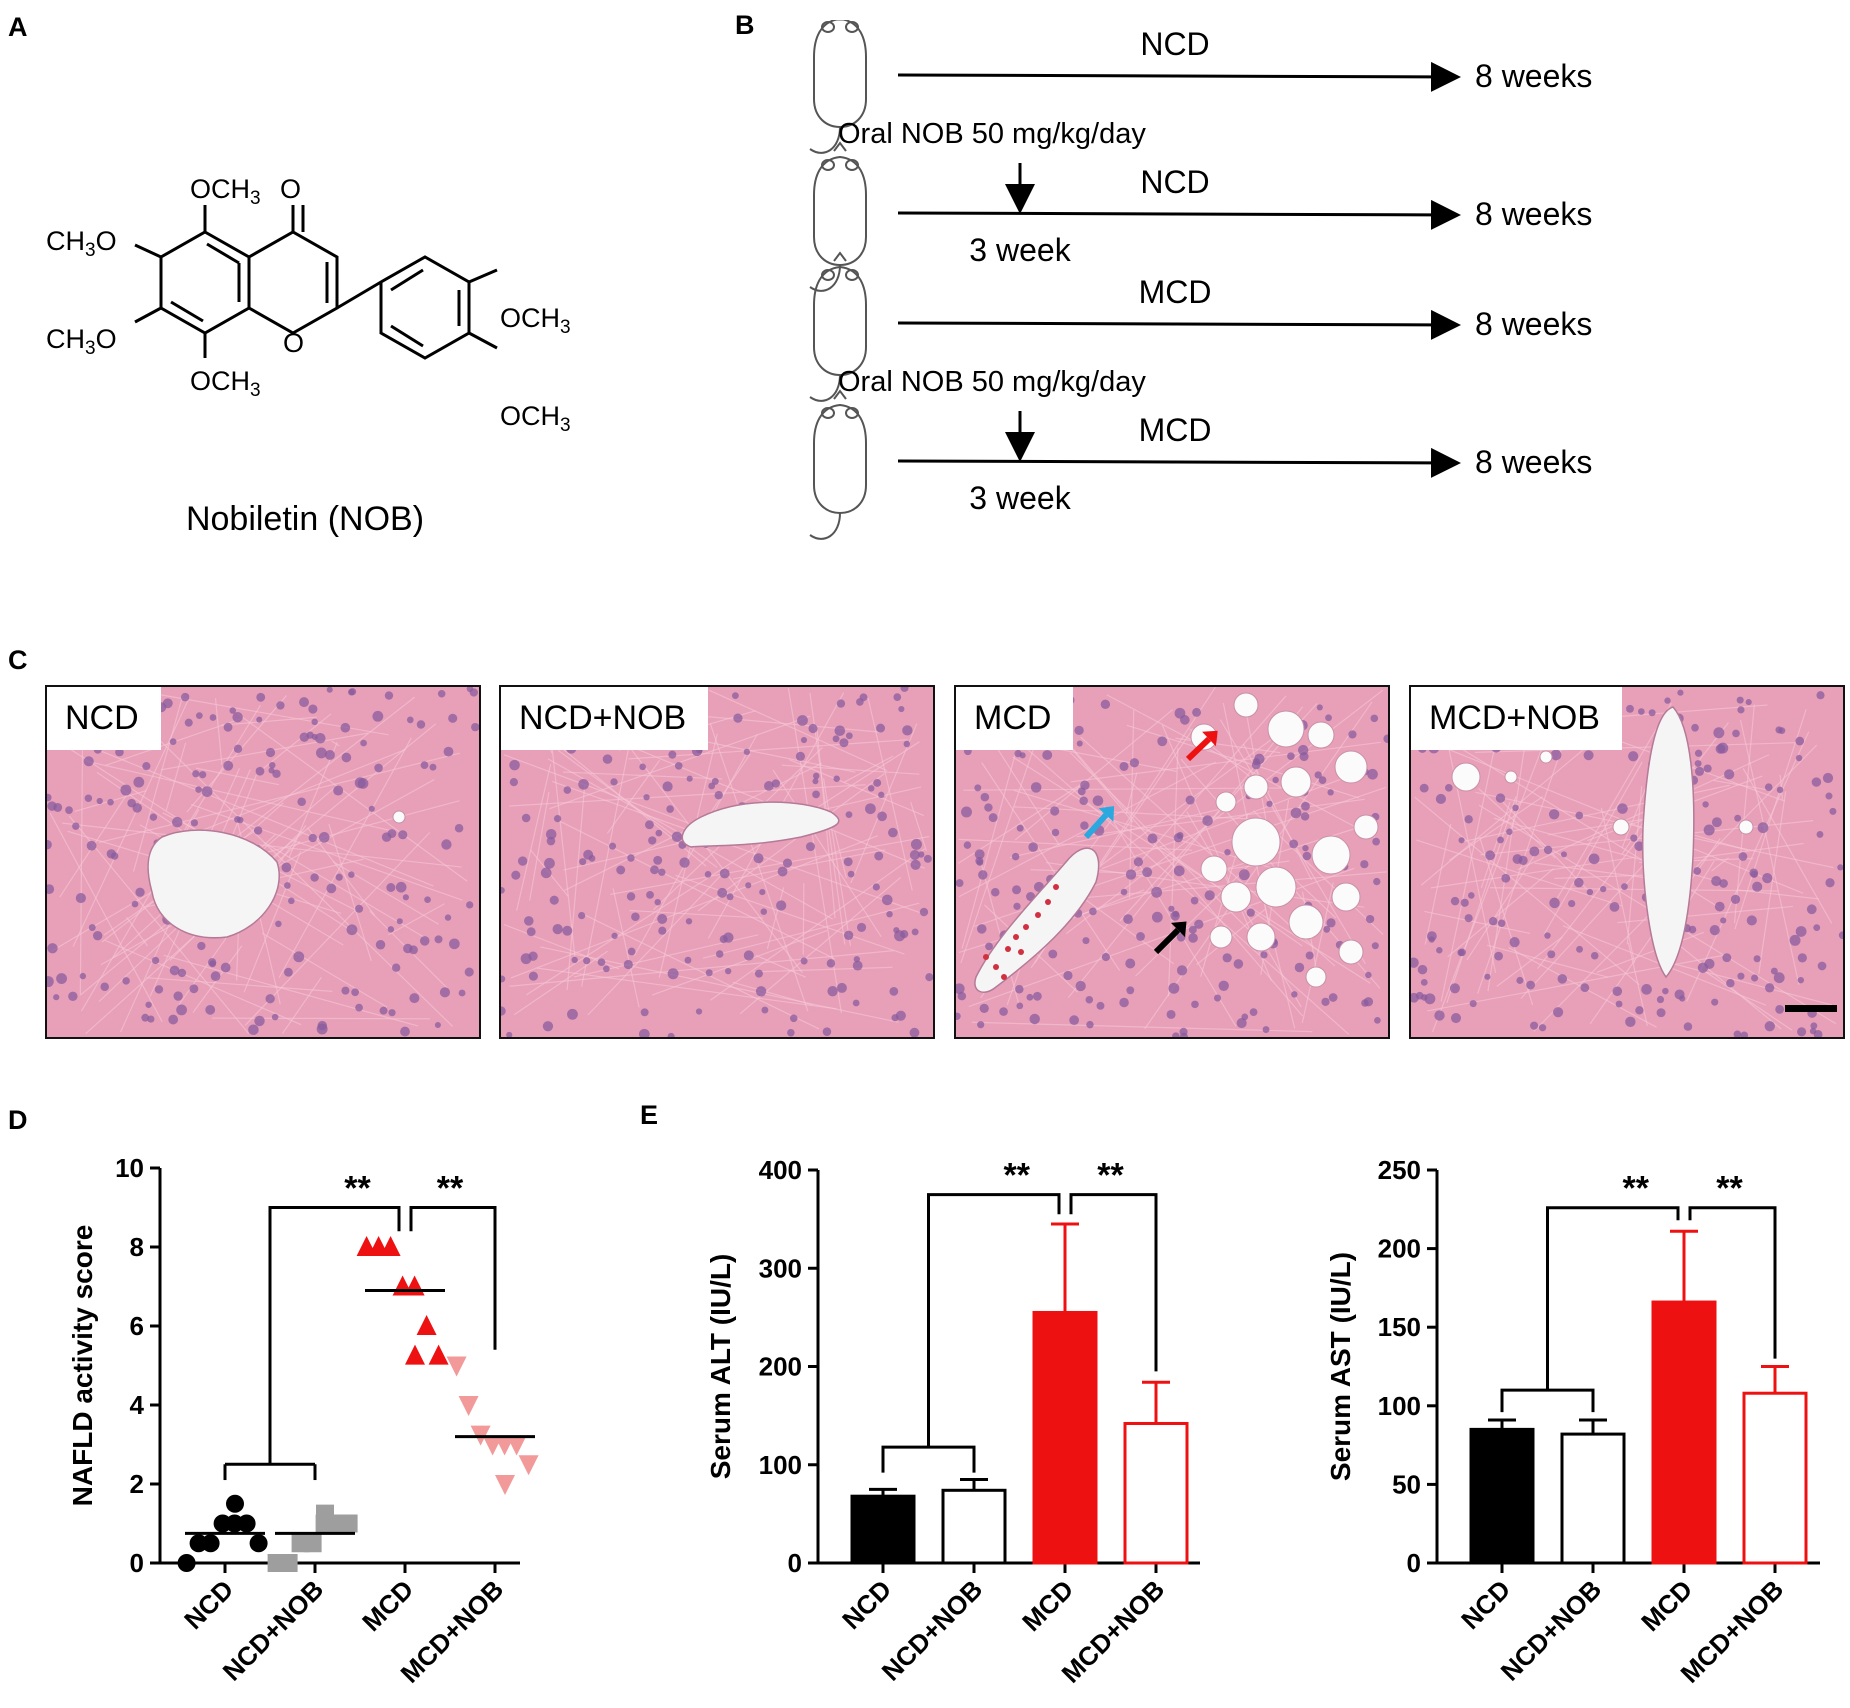 The height and width of the screenshot is (1708, 1850). I want to click on histology-image-mcd: MCD, so click(1172, 862).